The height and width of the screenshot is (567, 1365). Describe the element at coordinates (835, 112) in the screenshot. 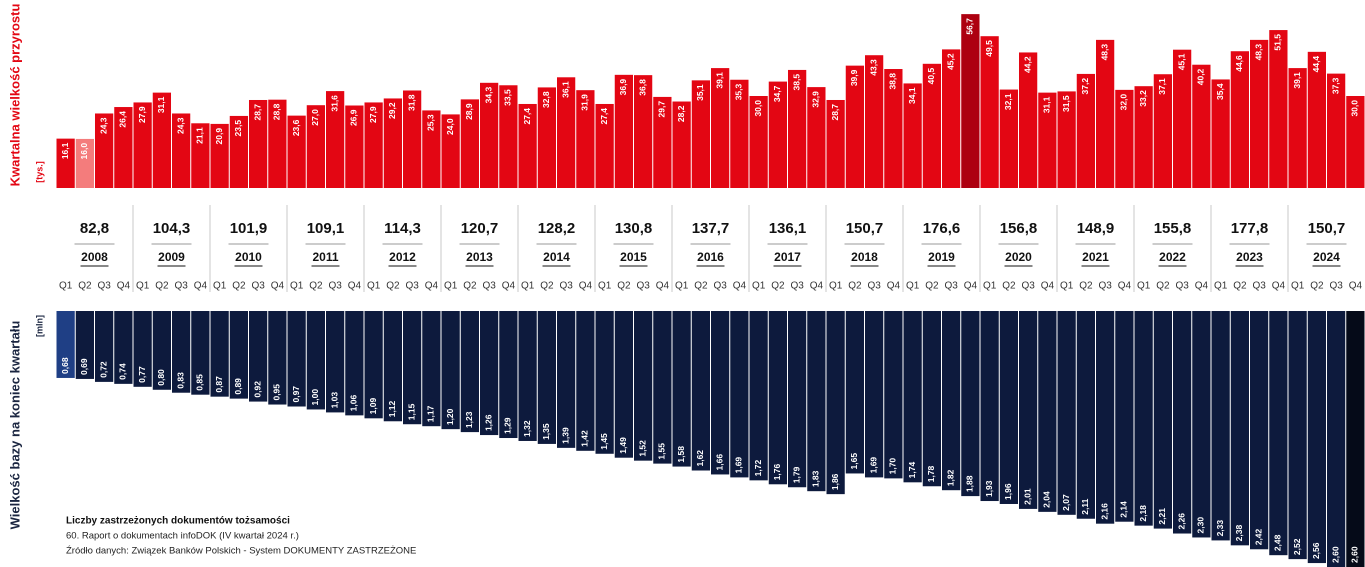

I see `value-label: 28,7` at that location.